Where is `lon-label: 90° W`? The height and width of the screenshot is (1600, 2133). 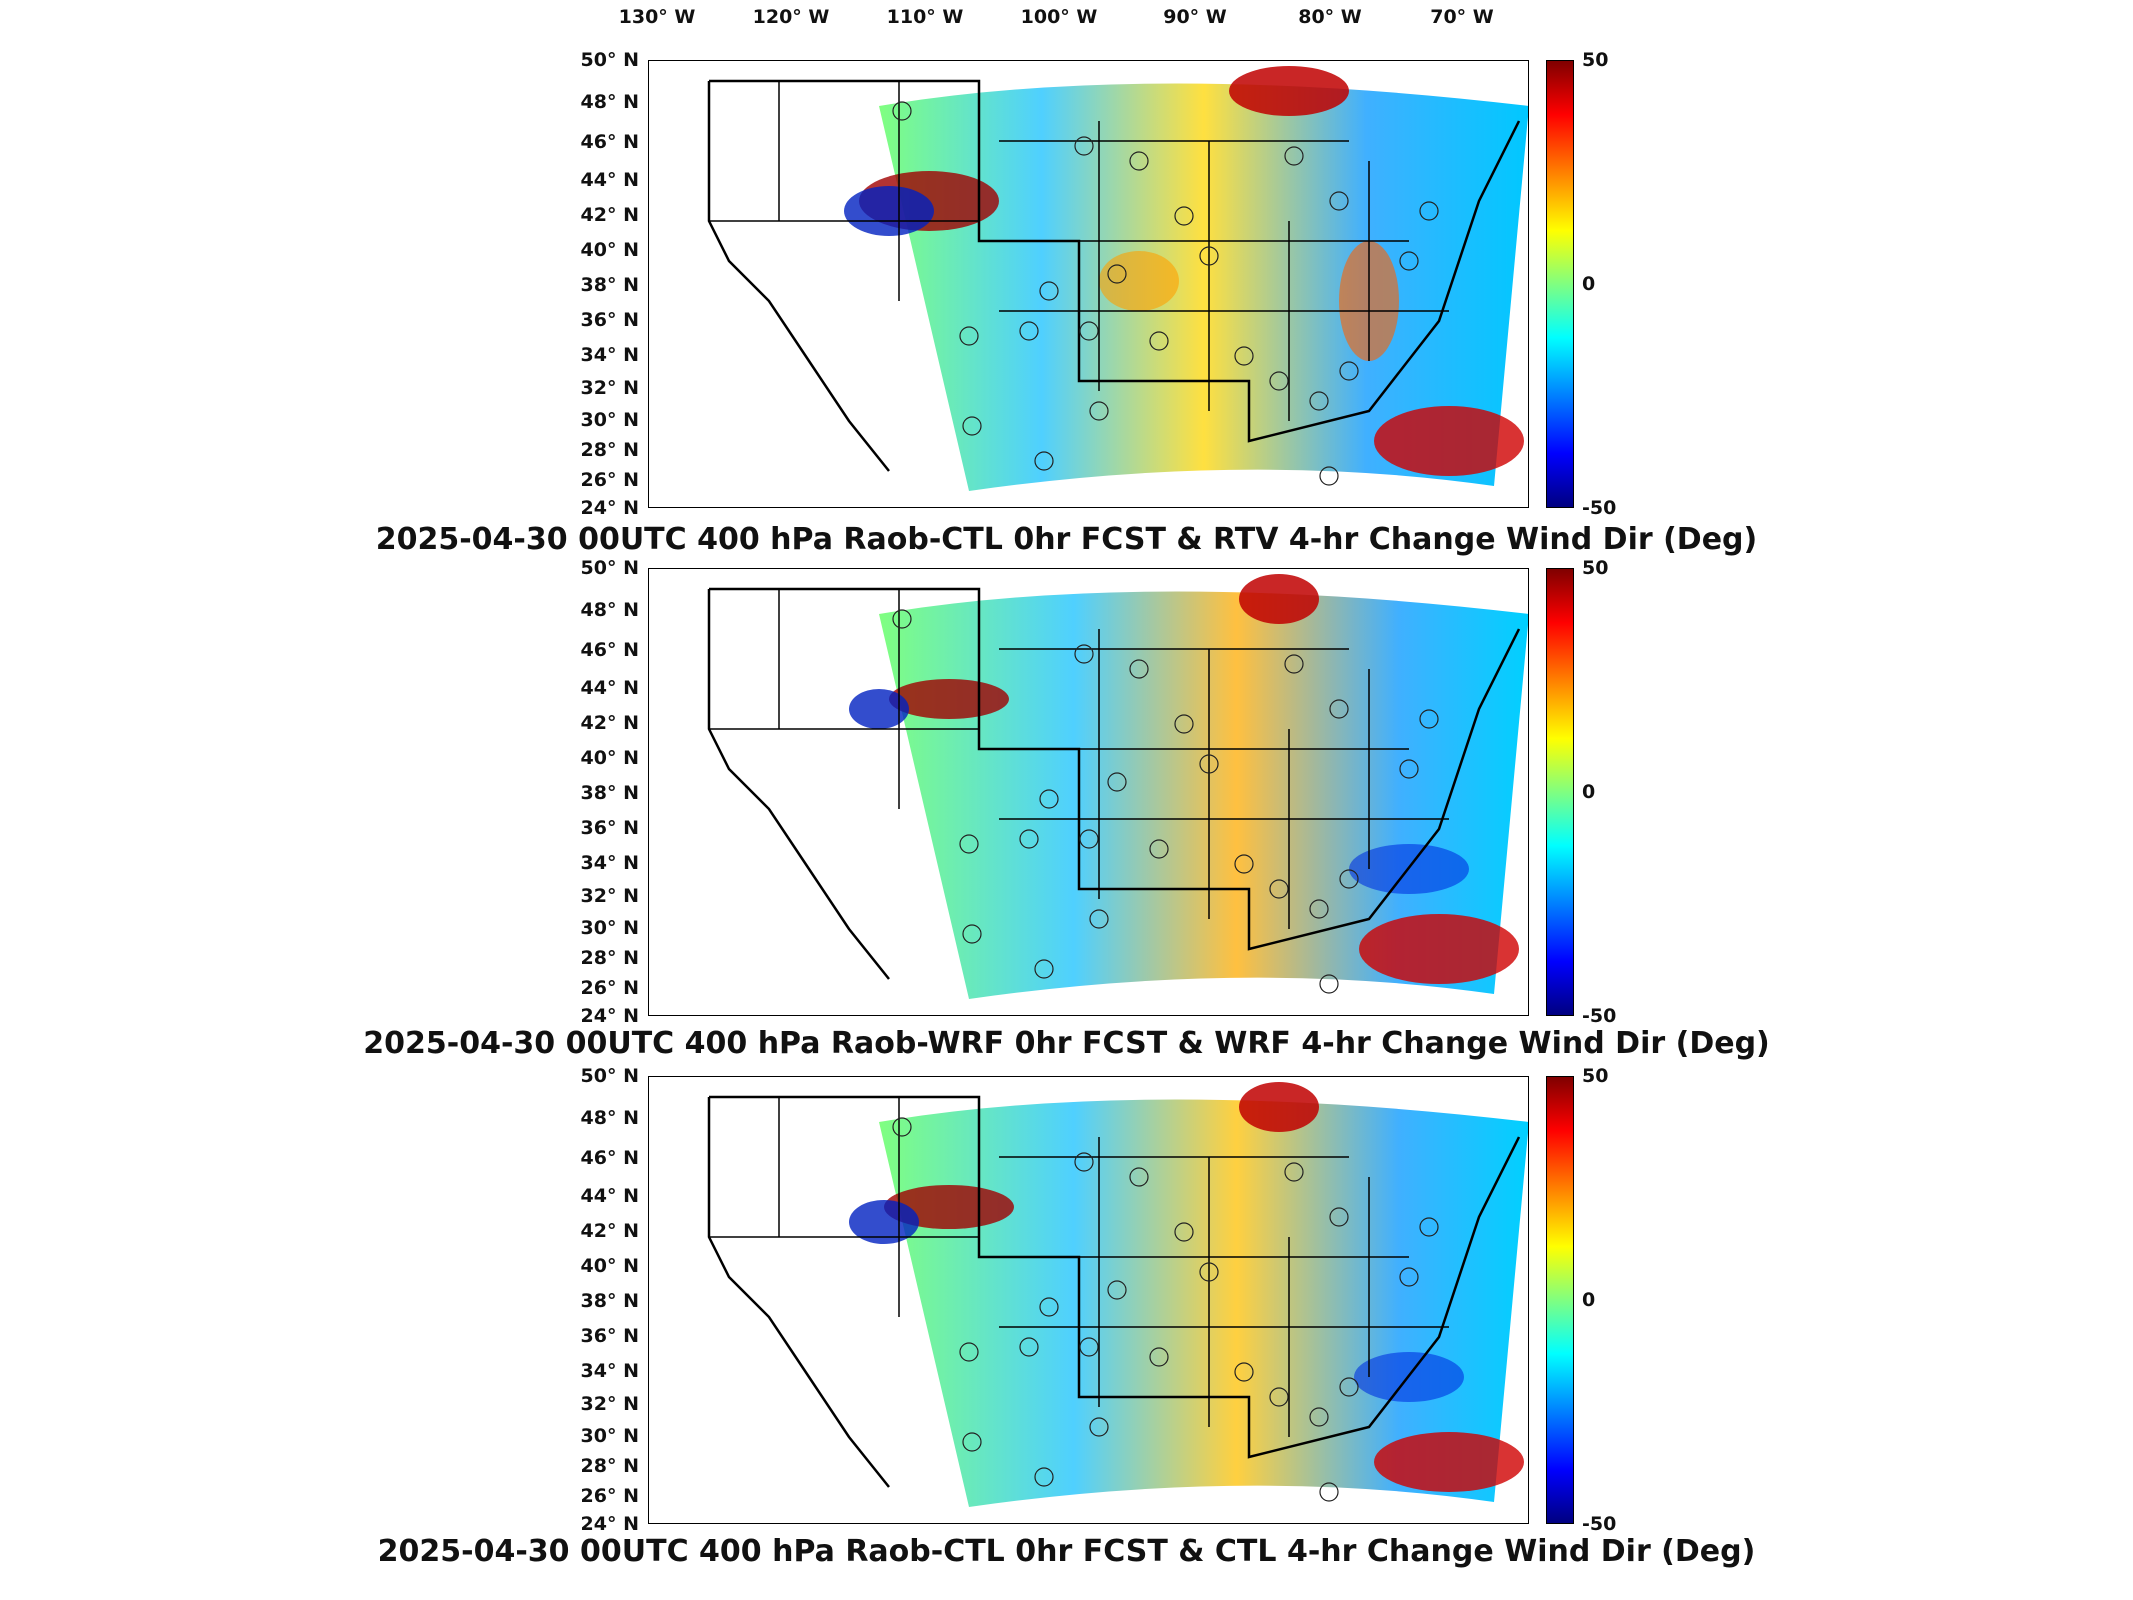 lon-label: 90° W is located at coordinates (1195, 17).